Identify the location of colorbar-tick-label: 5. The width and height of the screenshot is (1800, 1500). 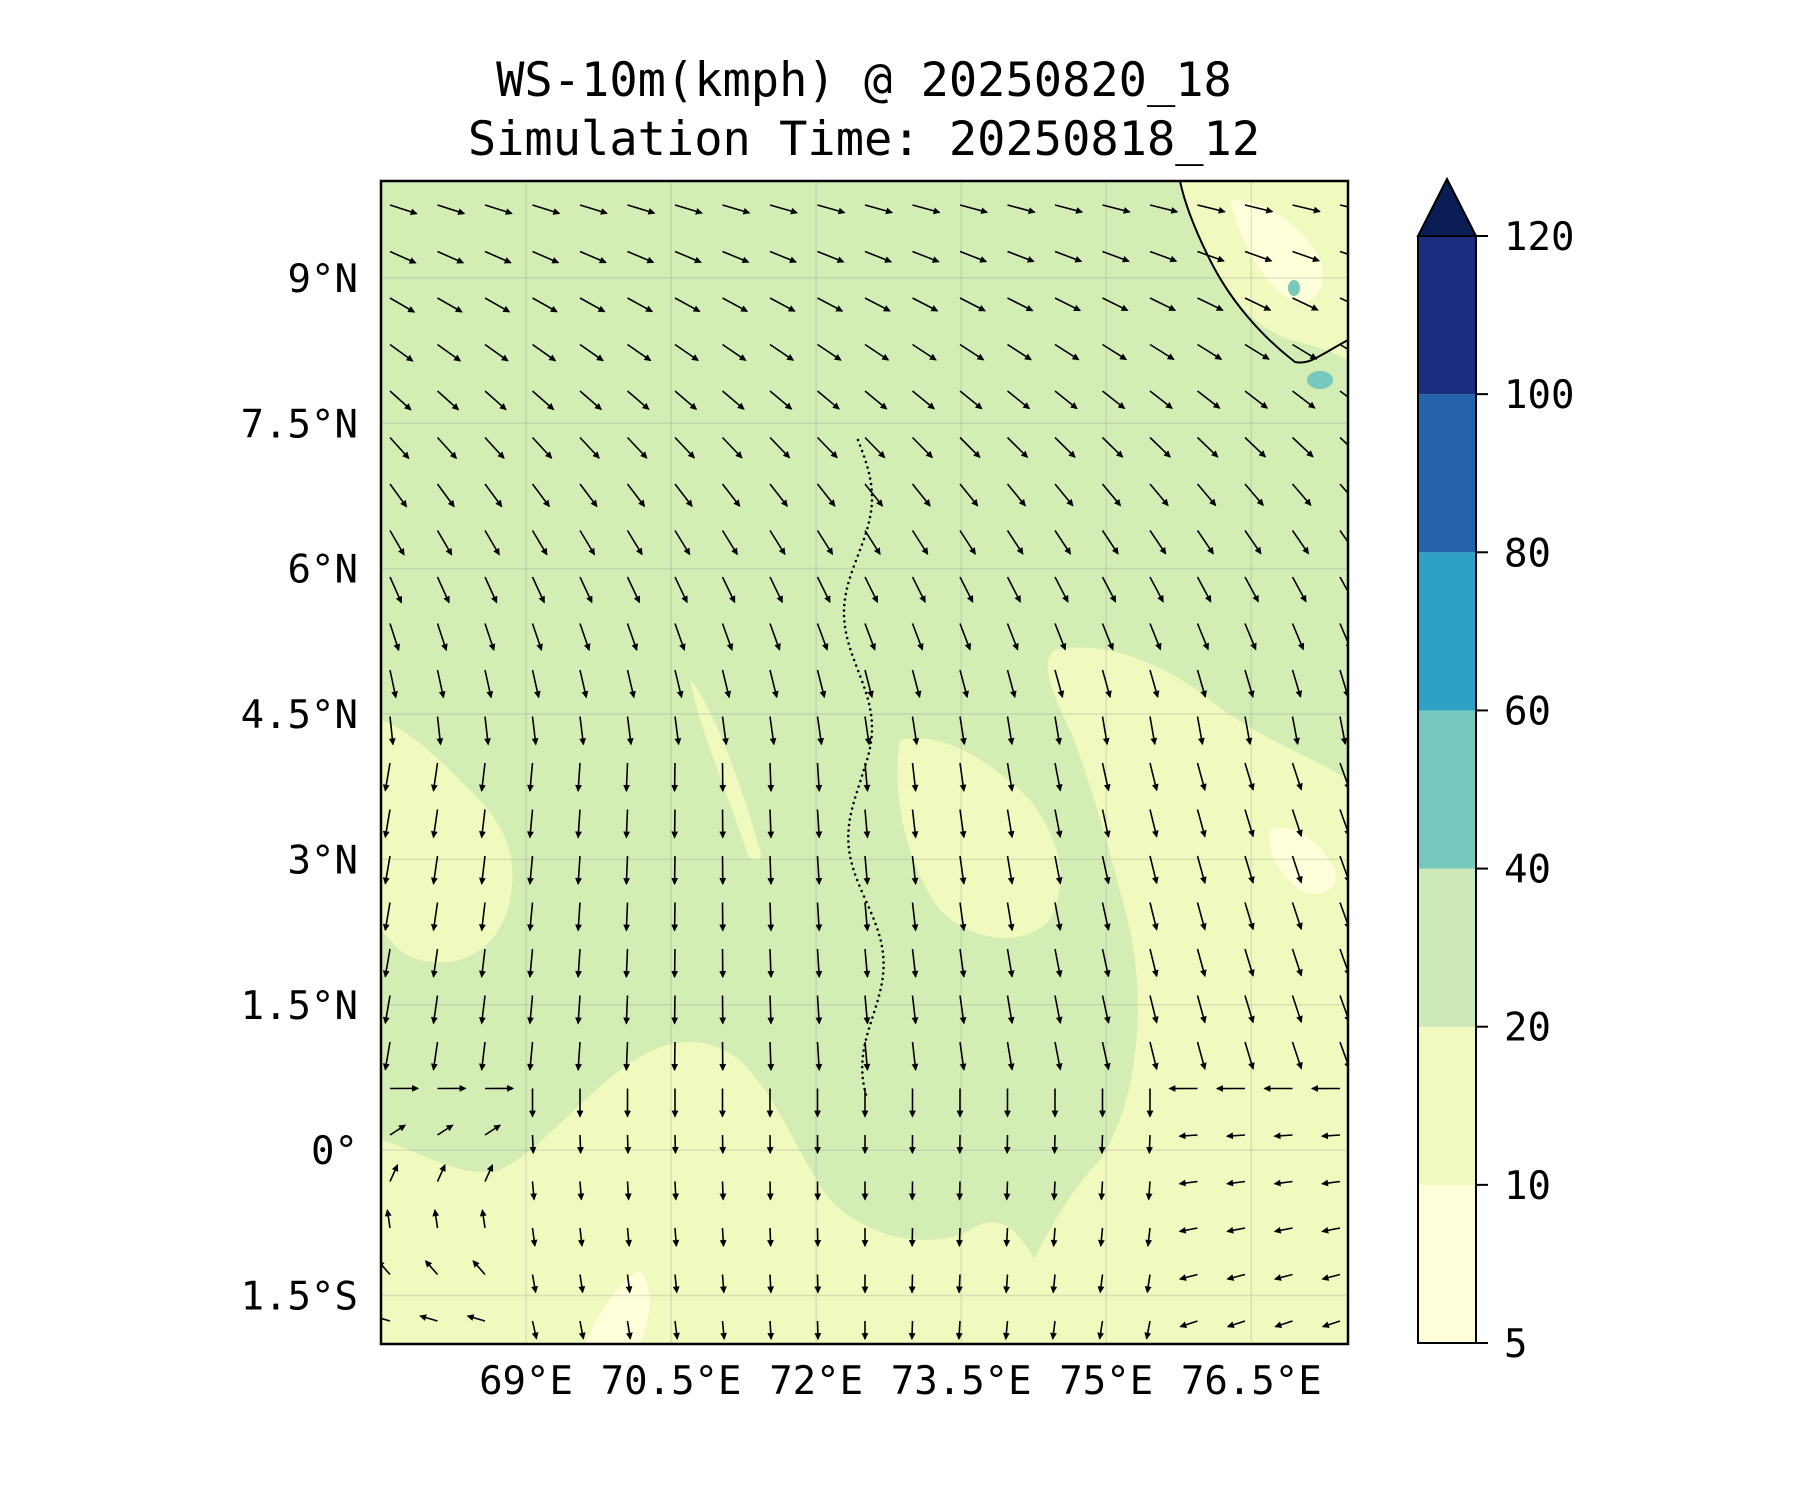
(1515, 1344).